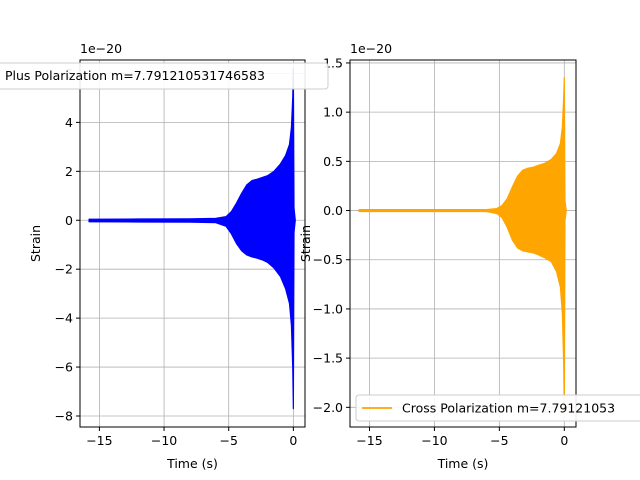 This screenshot has width=640, height=480. I want to click on cross-ytick-label: 1.0, so click(333, 112).